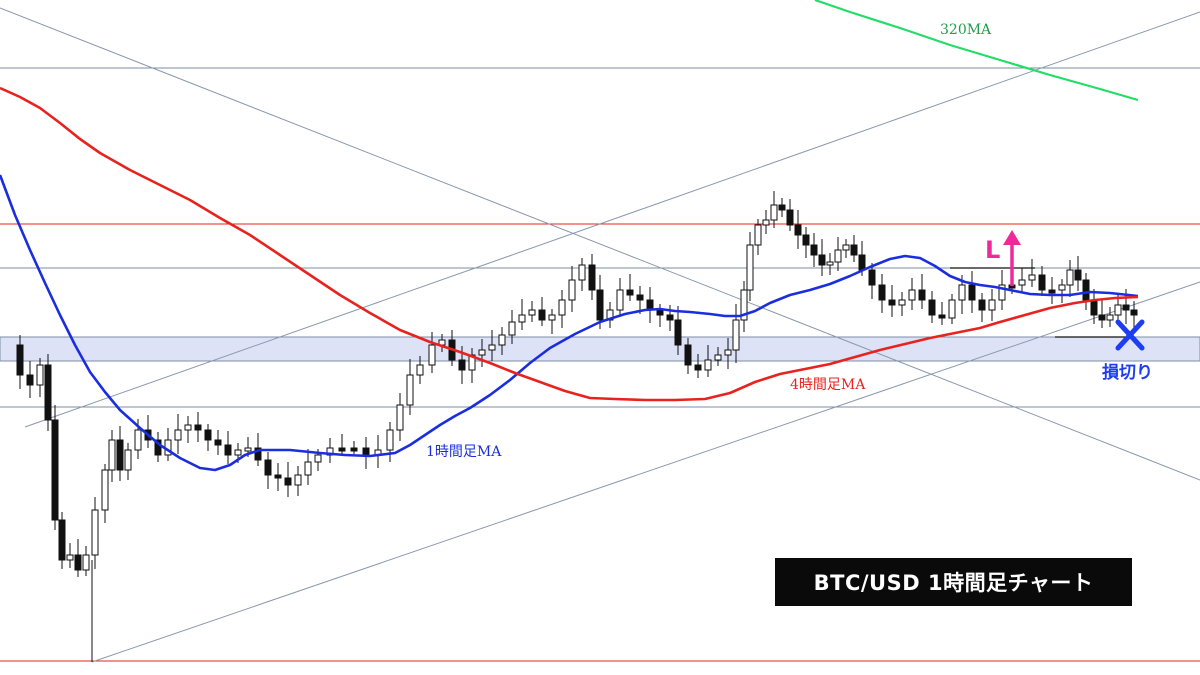 The image size is (1200, 675). Describe the element at coordinates (992, 250) in the screenshot. I see `entry-label: L` at that location.